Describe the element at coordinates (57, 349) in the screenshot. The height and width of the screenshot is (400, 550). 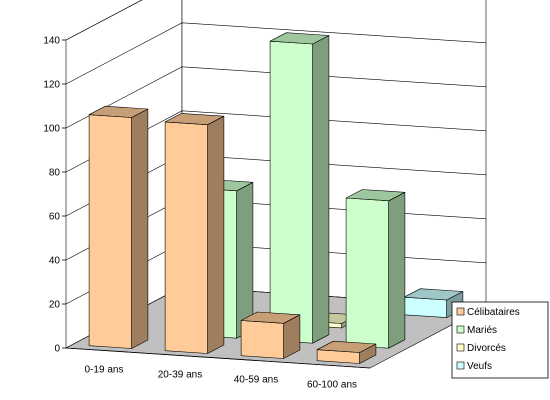
I see `y-tick-label: 0` at that location.